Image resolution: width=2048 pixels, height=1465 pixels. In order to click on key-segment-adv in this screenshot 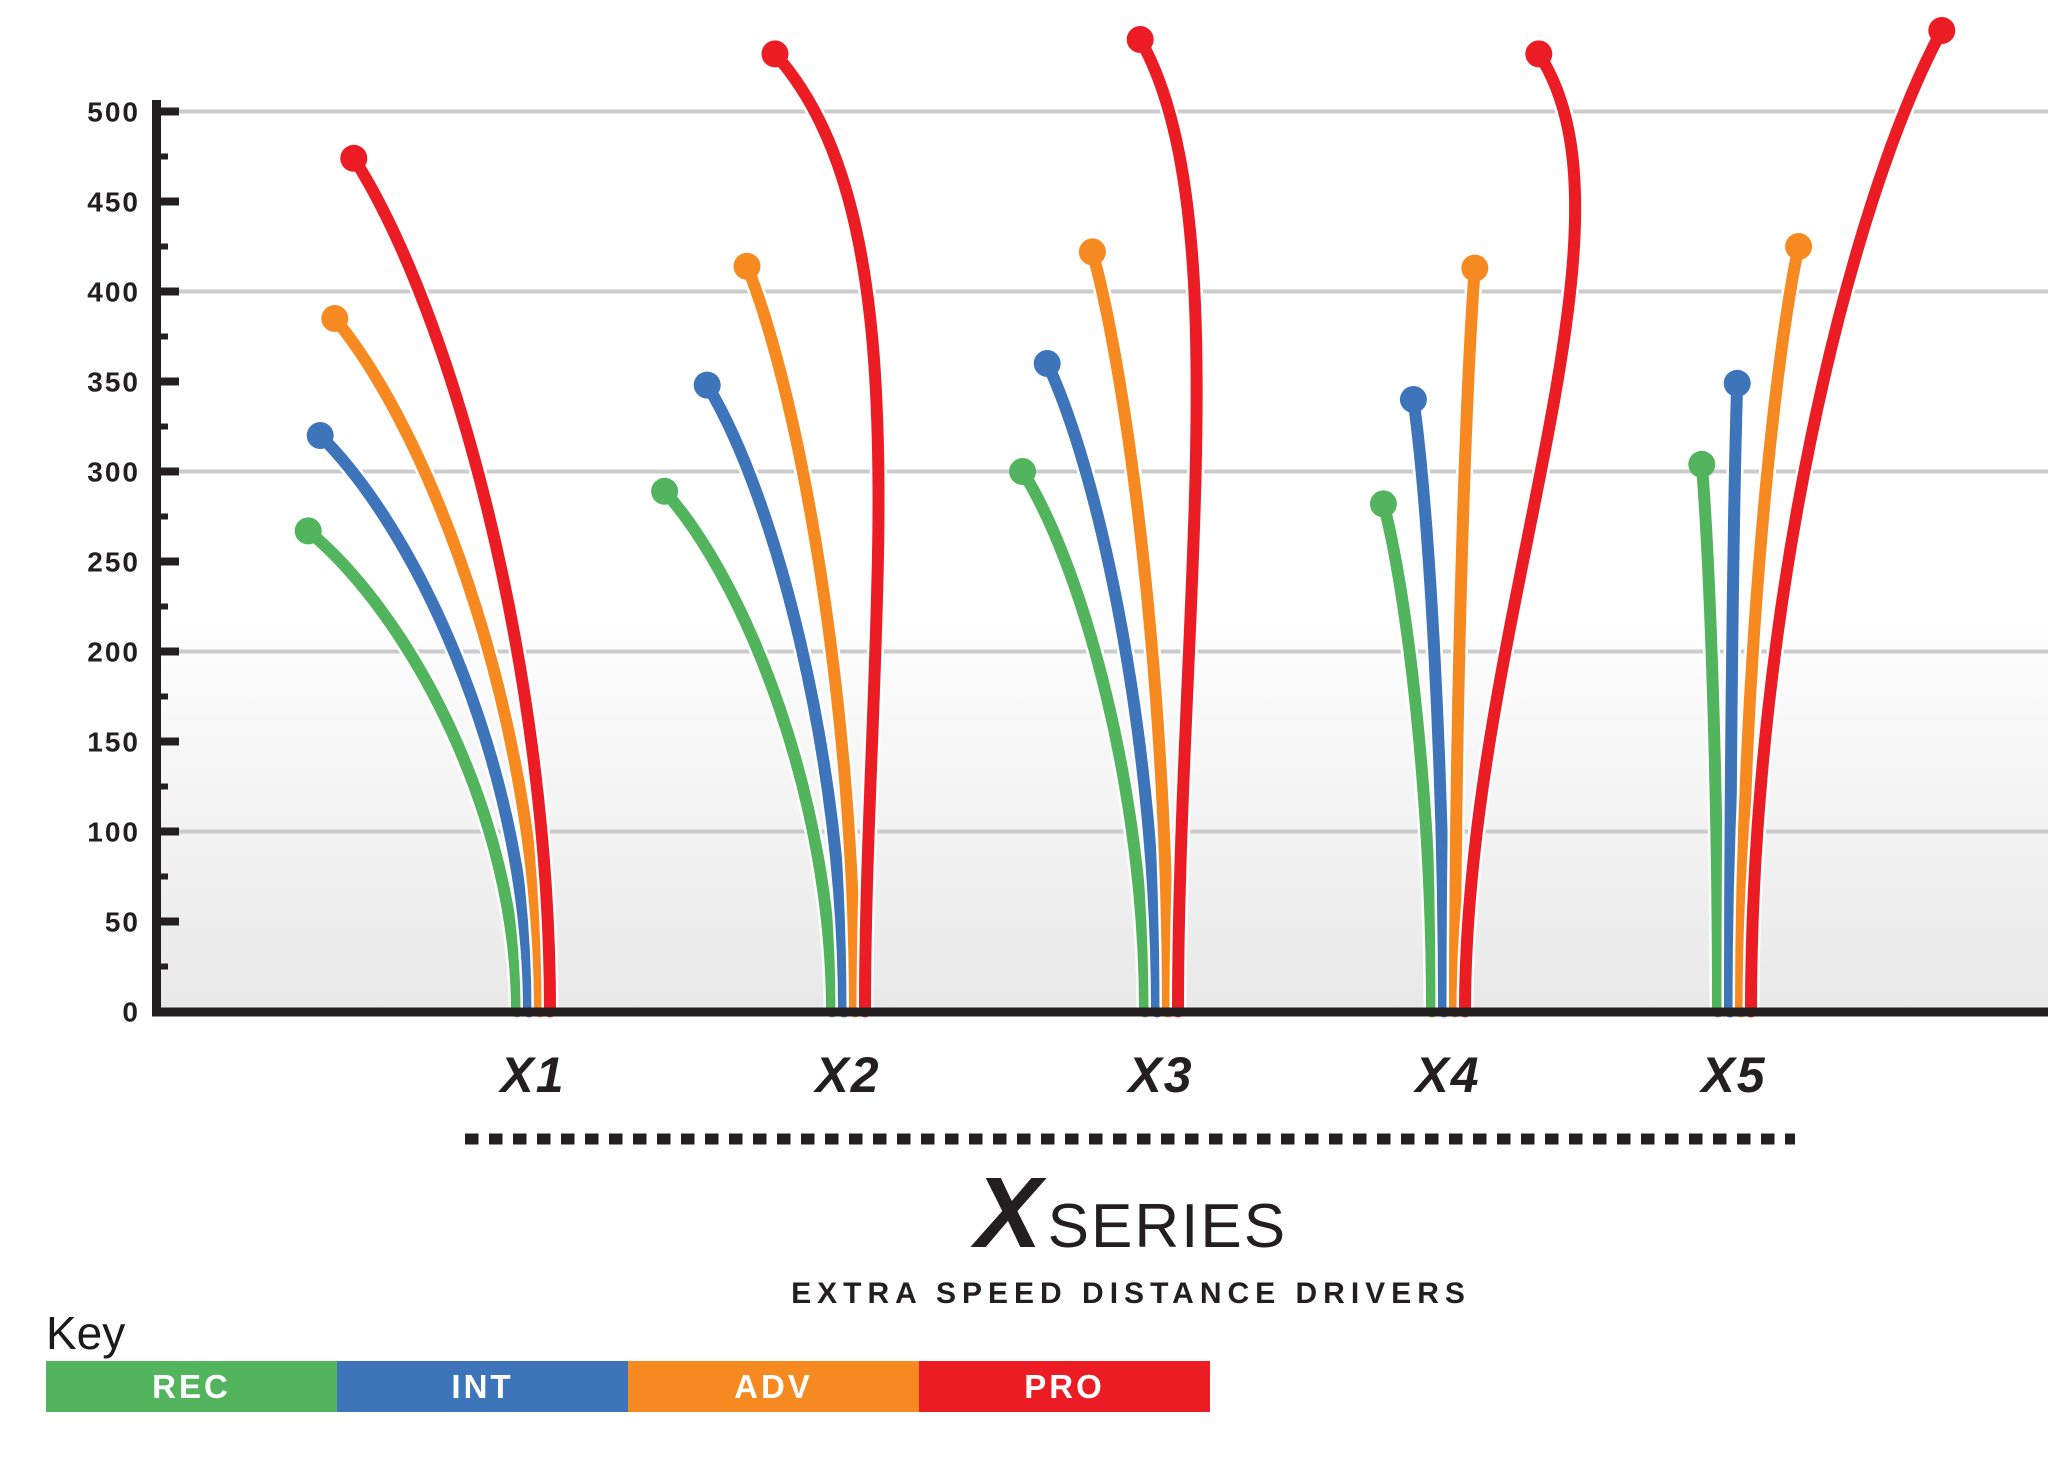, I will do `click(773, 1386)`.